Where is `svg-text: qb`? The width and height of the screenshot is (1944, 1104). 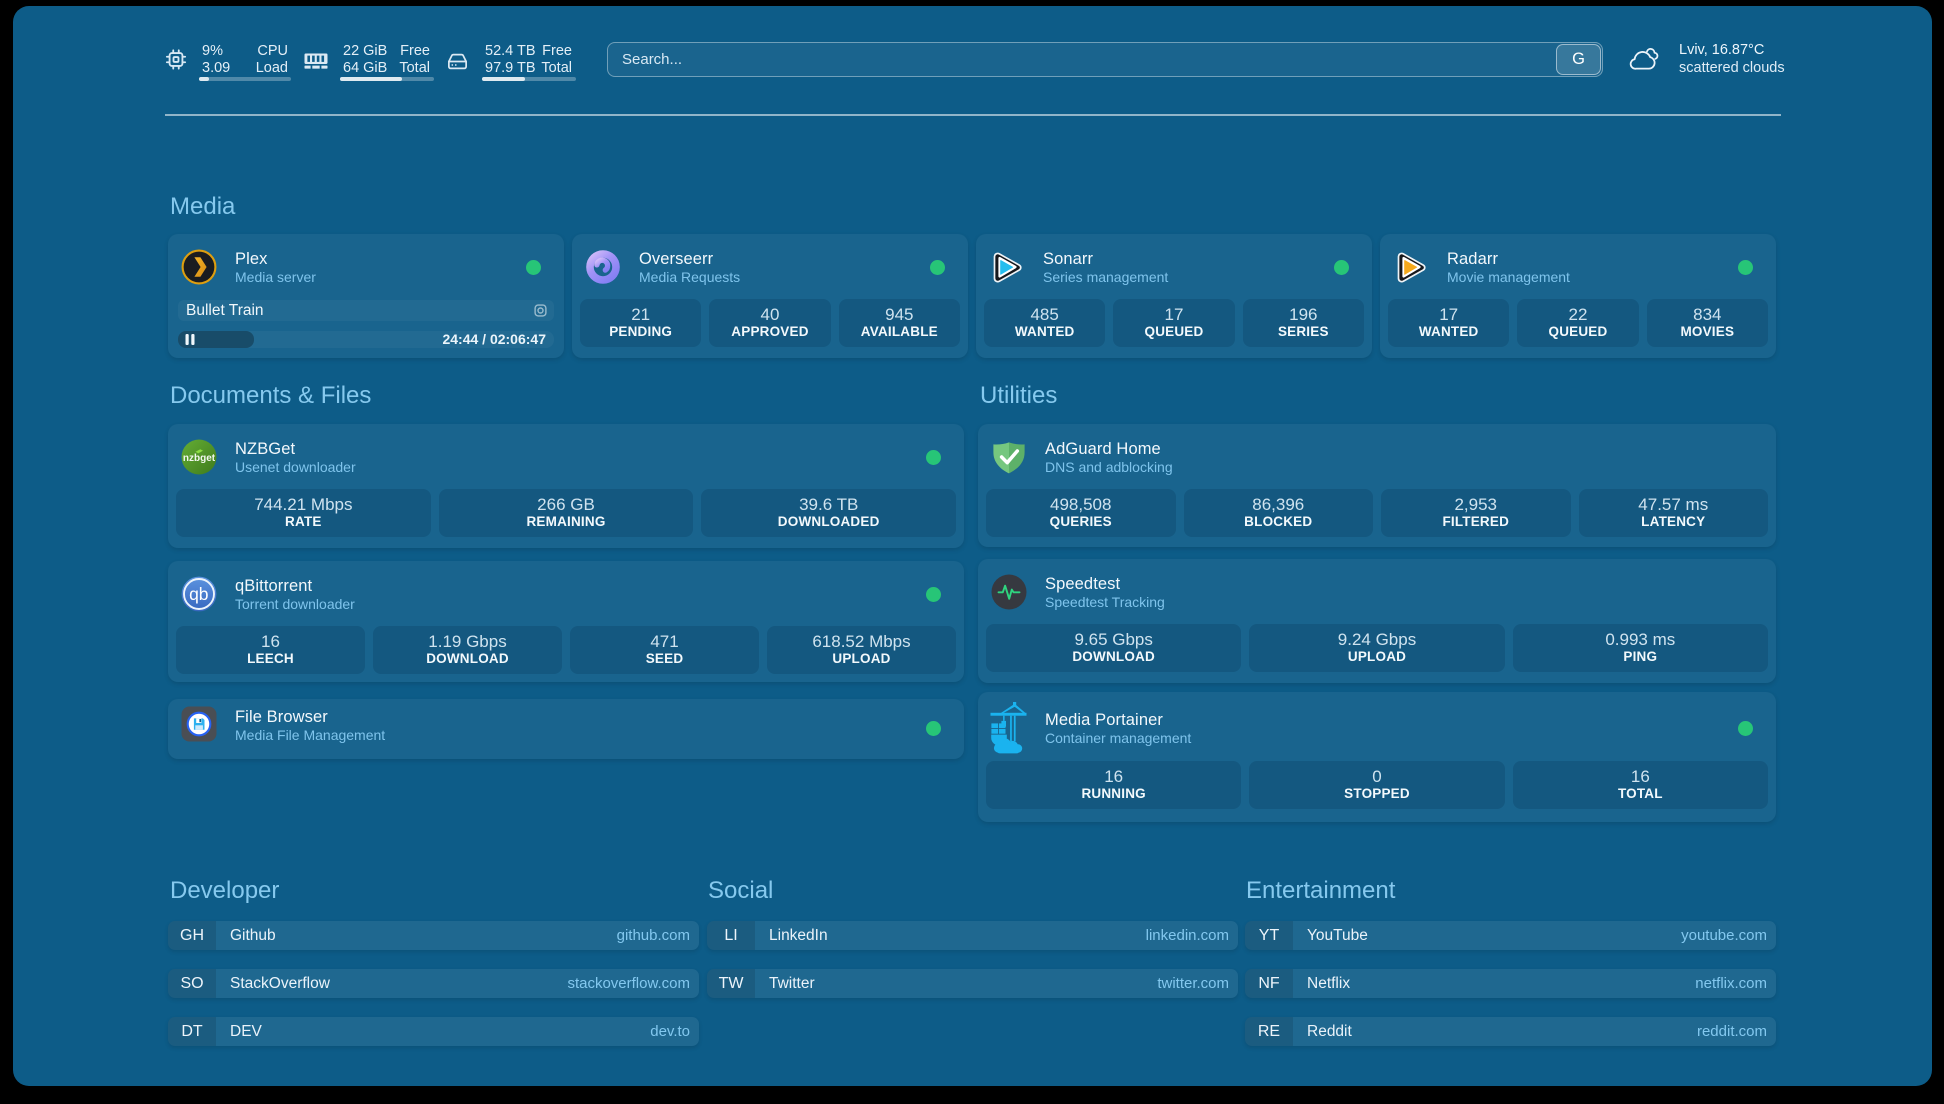 svg-text: qb is located at coordinates (198, 594).